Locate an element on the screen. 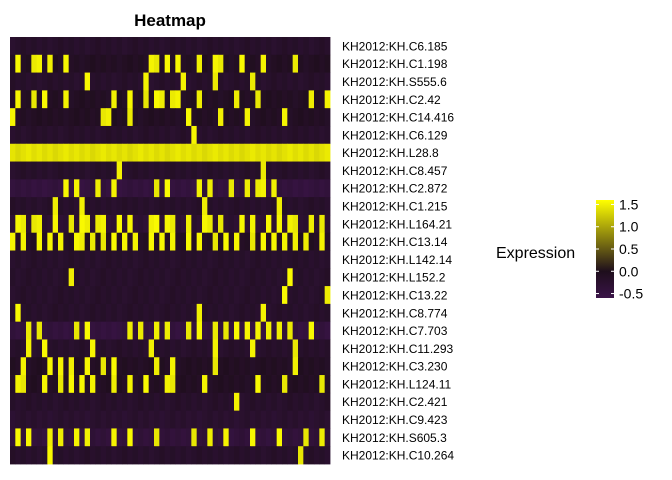 This screenshot has width=672, height=480. legend-title: Expression is located at coordinates (535, 253).